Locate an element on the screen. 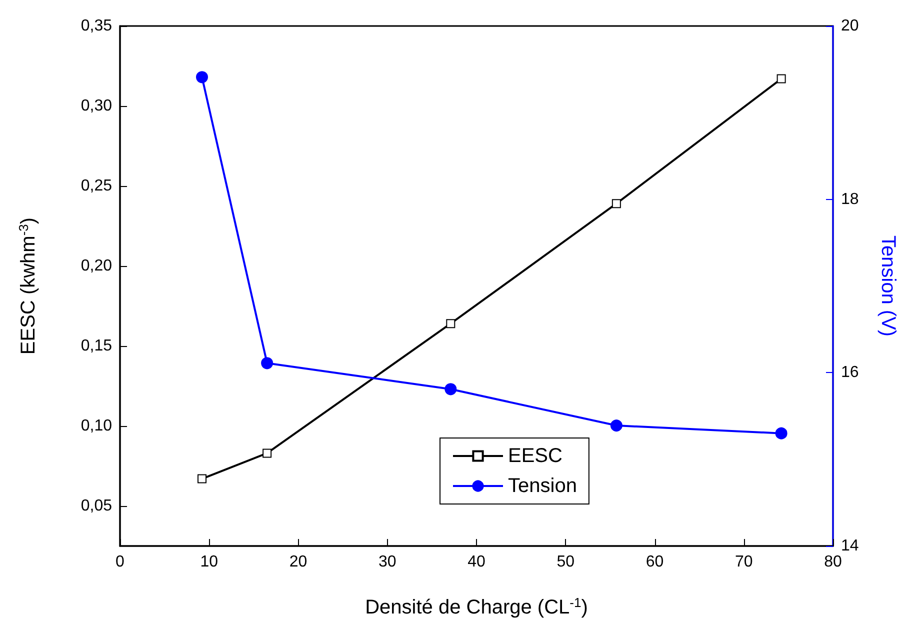 Image resolution: width=911 pixels, height=635 pixels. y-tick-label: 0,35 is located at coordinates (96, 26).